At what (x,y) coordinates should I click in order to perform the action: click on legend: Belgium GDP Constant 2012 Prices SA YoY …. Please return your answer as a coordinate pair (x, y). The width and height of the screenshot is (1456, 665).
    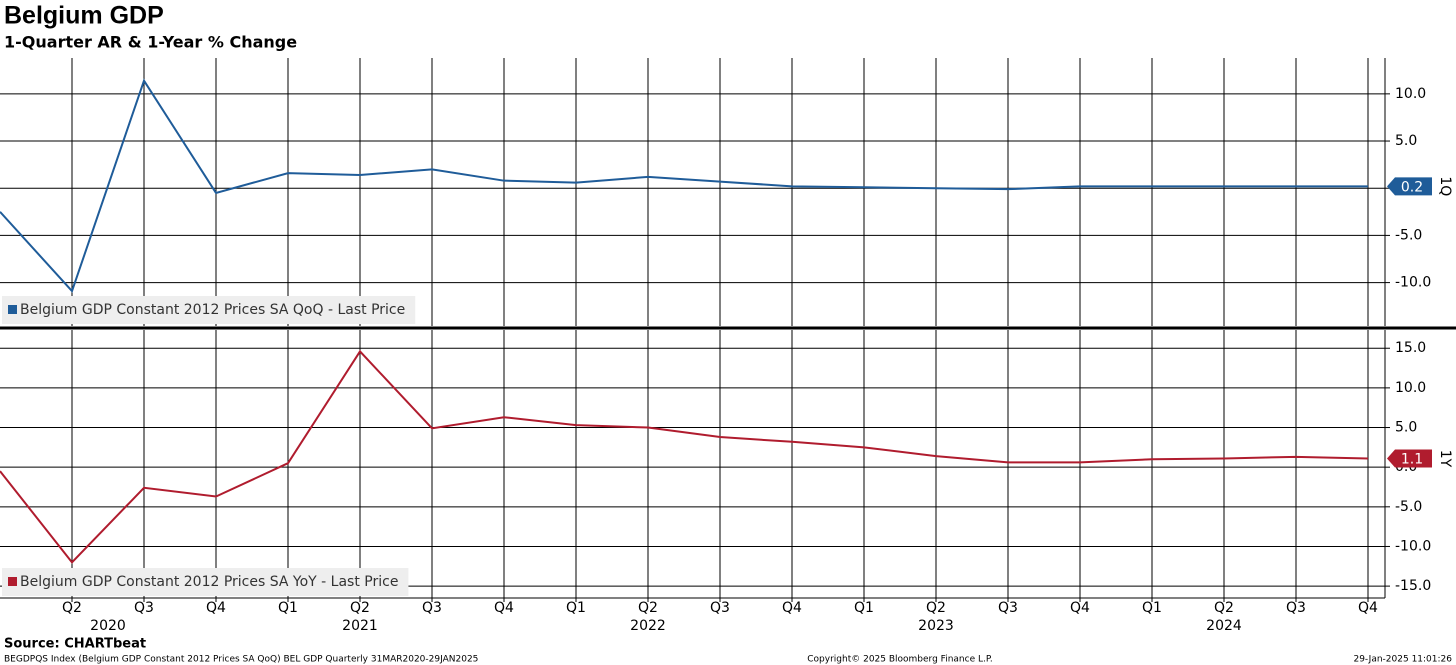
    Looking at the image, I should click on (205, 582).